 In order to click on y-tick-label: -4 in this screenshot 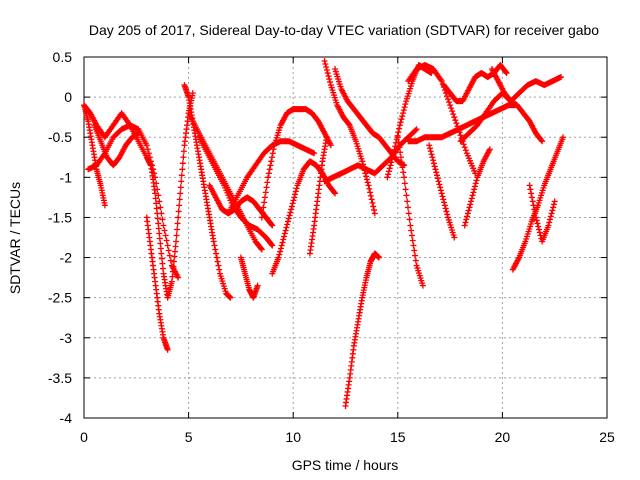, I will do `click(66, 418)`.